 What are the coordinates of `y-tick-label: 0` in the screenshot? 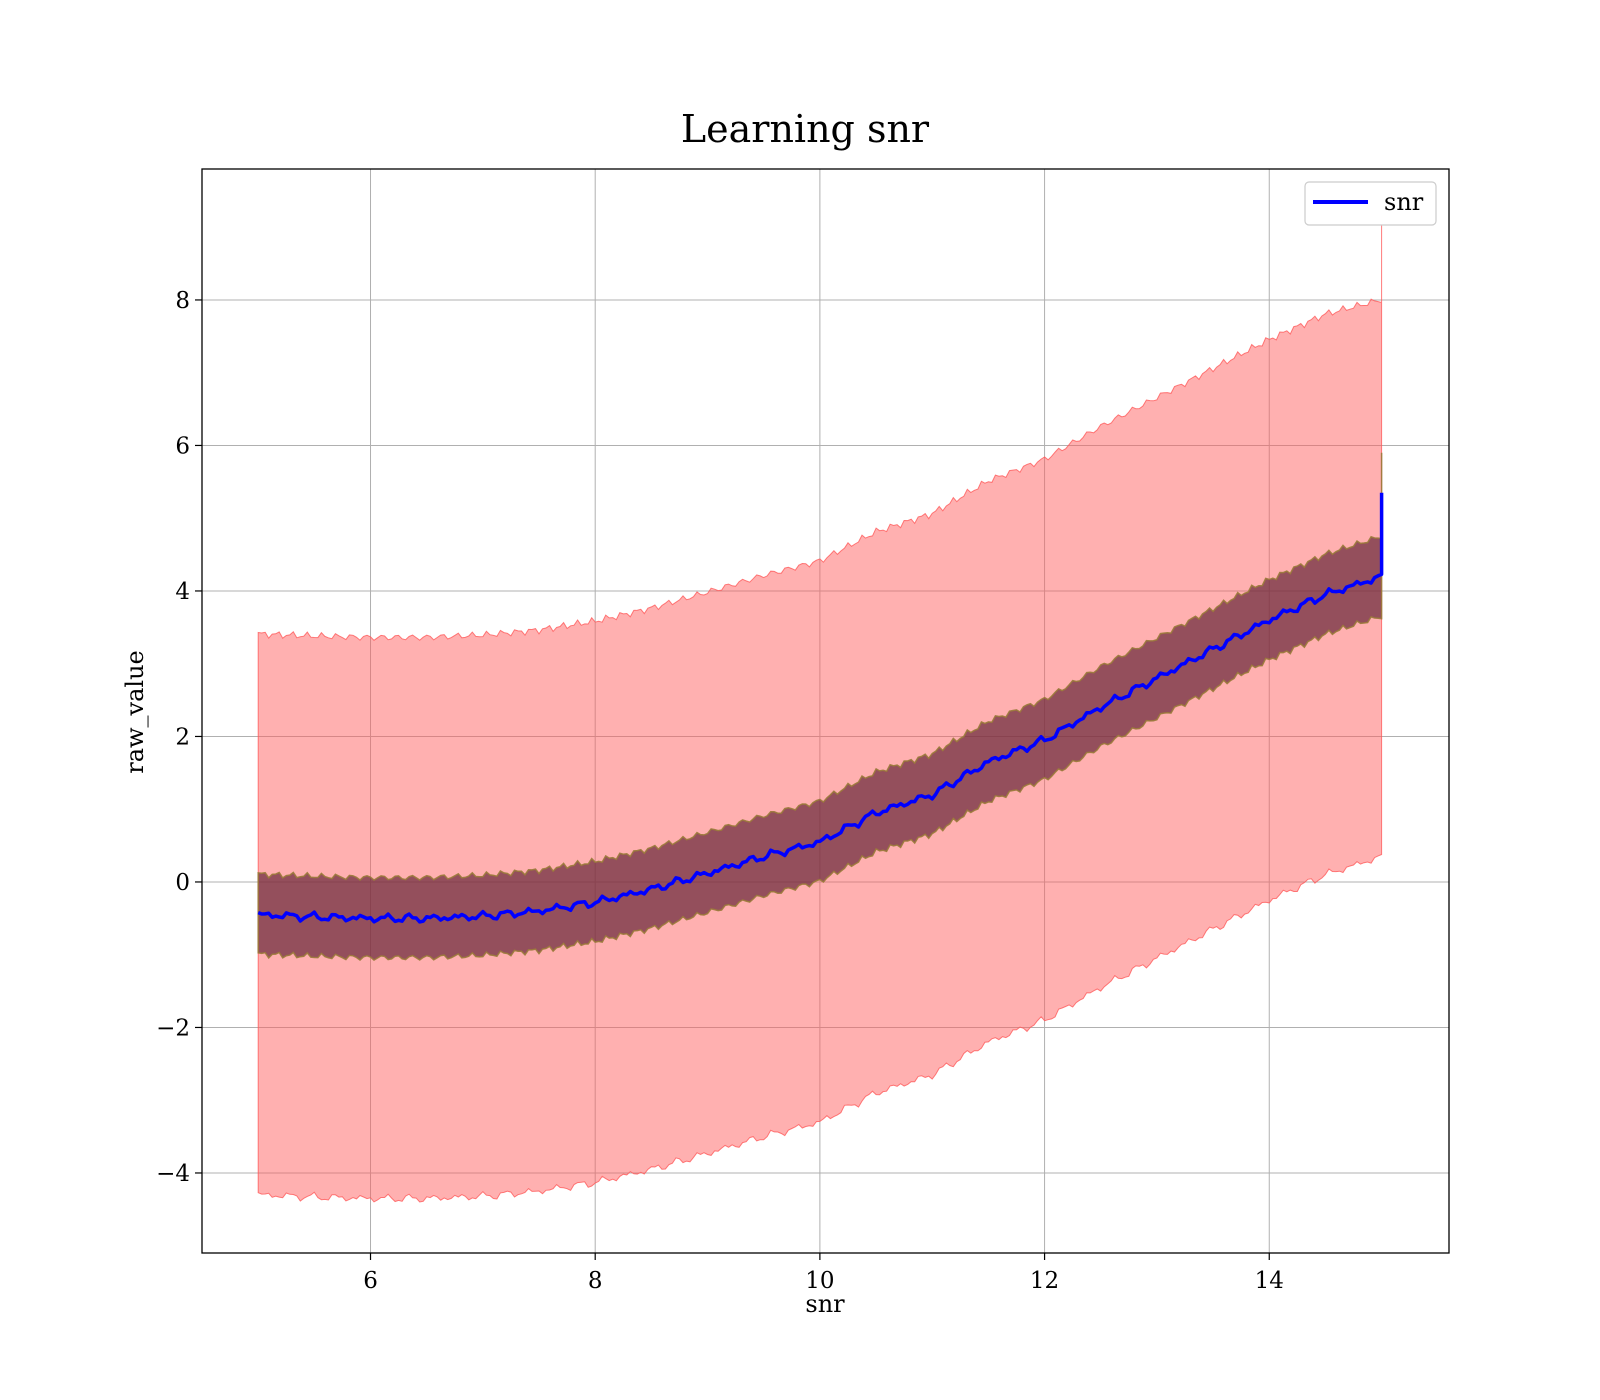 It's located at (182, 883).